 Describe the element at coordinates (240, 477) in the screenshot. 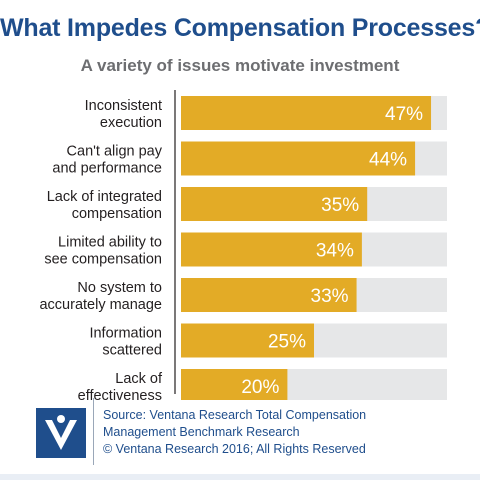

I see `bottom-band` at that location.